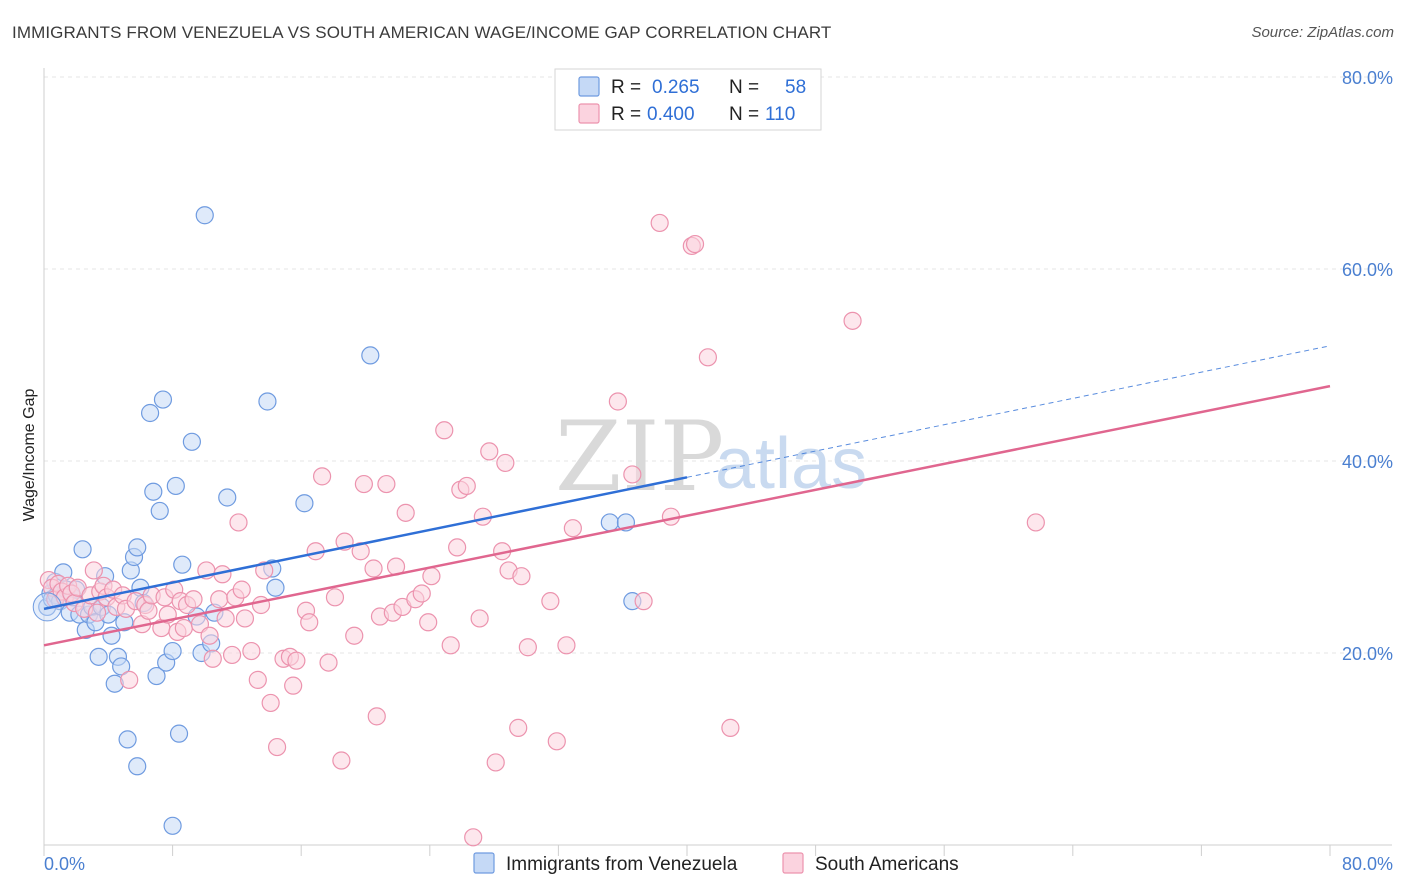 This screenshot has height=892, width=1406. I want to click on legend-swatch-south-americans, so click(589, 113).